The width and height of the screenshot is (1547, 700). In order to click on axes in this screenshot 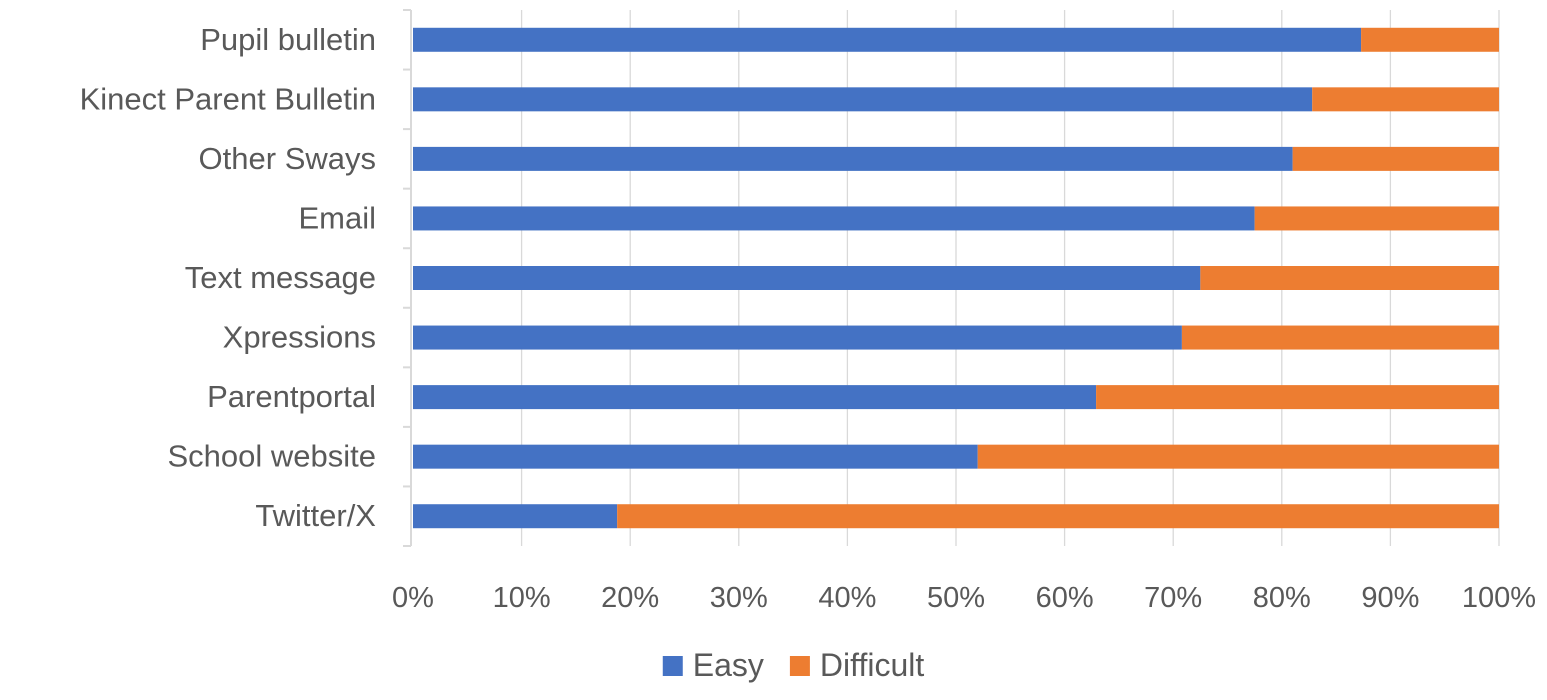, I will do `click(407, 278)`.